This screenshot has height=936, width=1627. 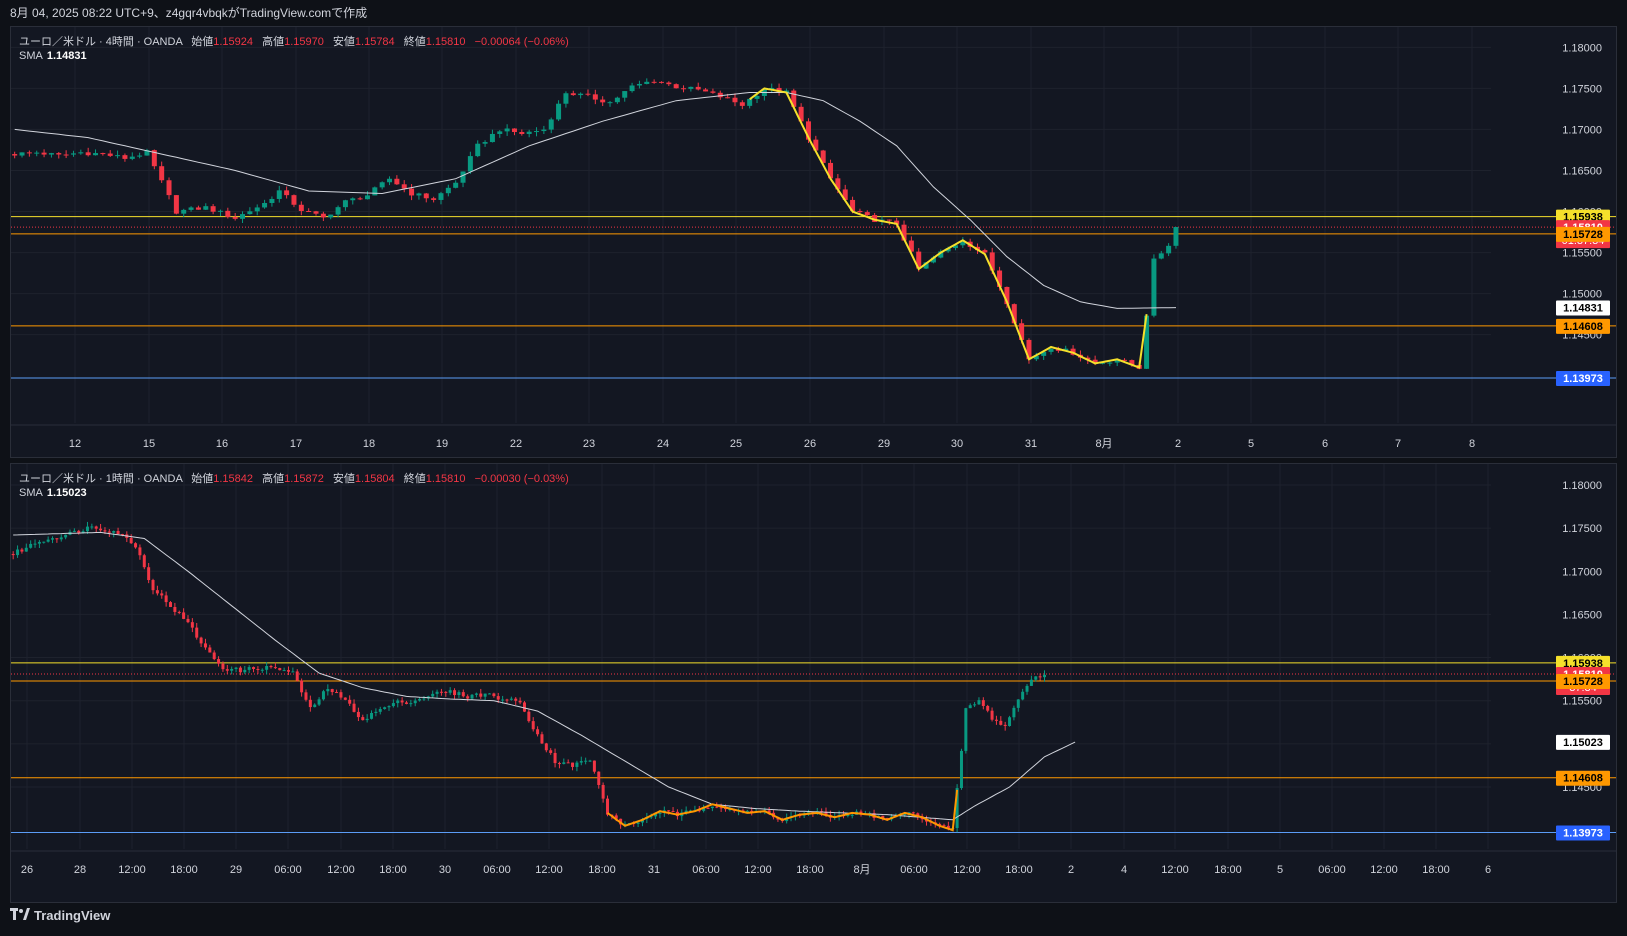 What do you see at coordinates (1582, 295) in the screenshot?
I see `y-tick-label: 1.15000` at bounding box center [1582, 295].